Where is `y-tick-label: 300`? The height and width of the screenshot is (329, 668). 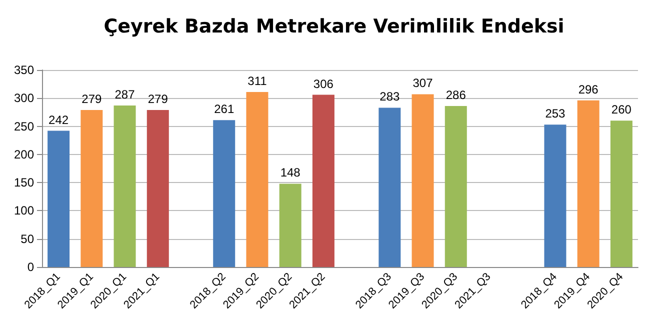
y-tick-label: 300 is located at coordinates (24, 98).